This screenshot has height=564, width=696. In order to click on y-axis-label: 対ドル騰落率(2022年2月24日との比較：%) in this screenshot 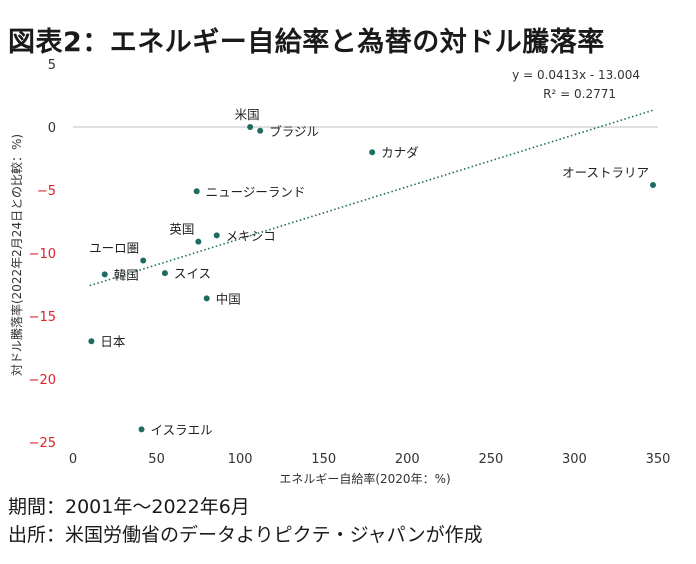, I will do `click(16, 255)`.